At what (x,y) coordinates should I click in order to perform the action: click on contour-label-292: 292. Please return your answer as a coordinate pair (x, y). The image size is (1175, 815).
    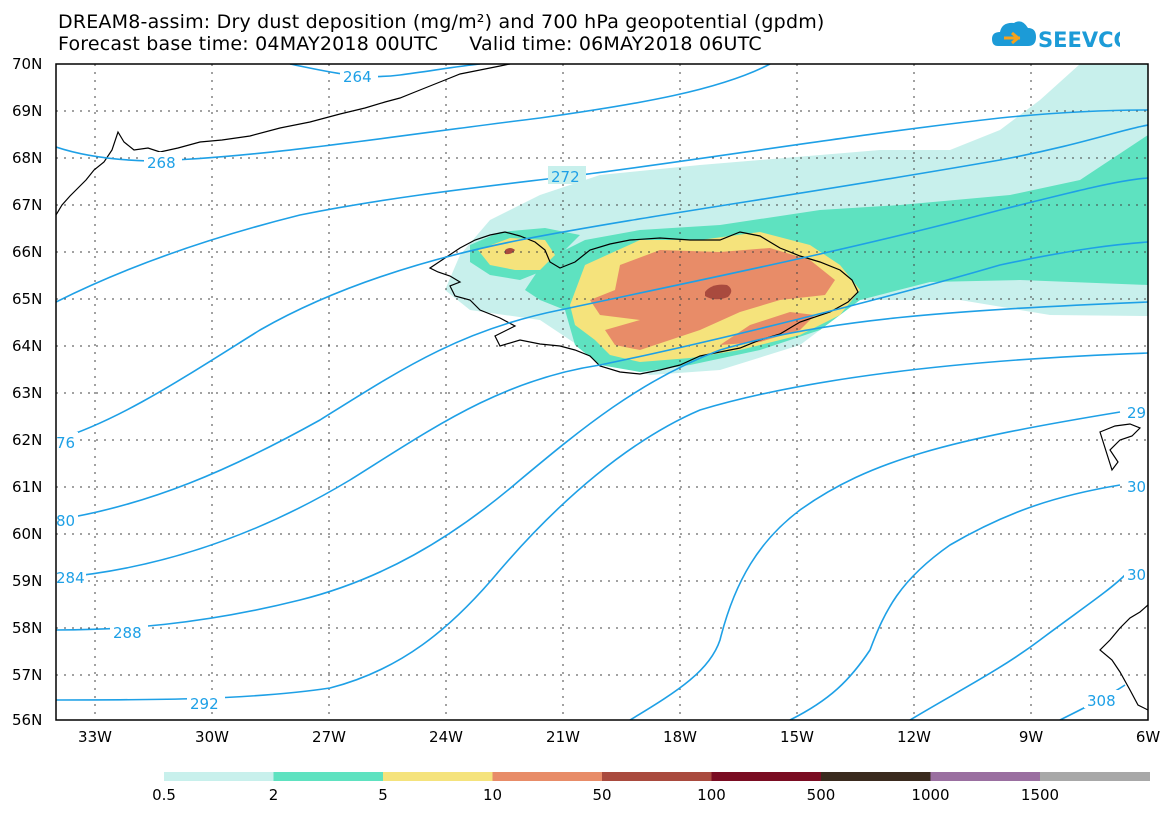
    Looking at the image, I should click on (204, 704).